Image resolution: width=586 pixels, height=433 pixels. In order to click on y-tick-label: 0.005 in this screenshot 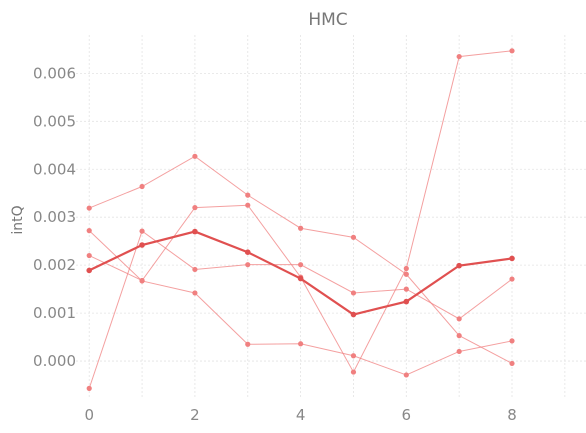, I will do `click(54, 121)`.